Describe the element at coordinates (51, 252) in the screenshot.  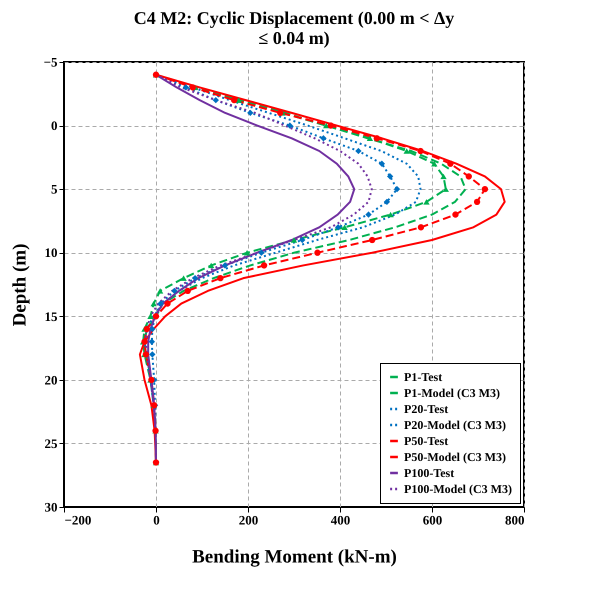
I see `y-tick-label: 10` at that location.